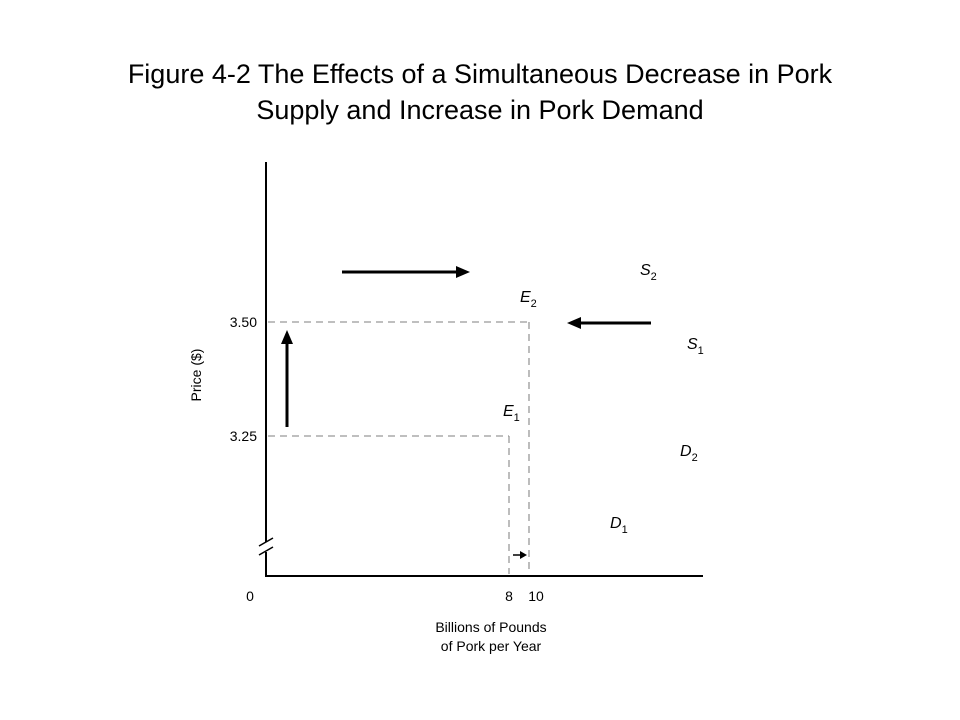 Image resolution: width=960 pixels, height=720 pixels. What do you see at coordinates (196, 375) in the screenshot?
I see `y-axis-label: Price ($)` at bounding box center [196, 375].